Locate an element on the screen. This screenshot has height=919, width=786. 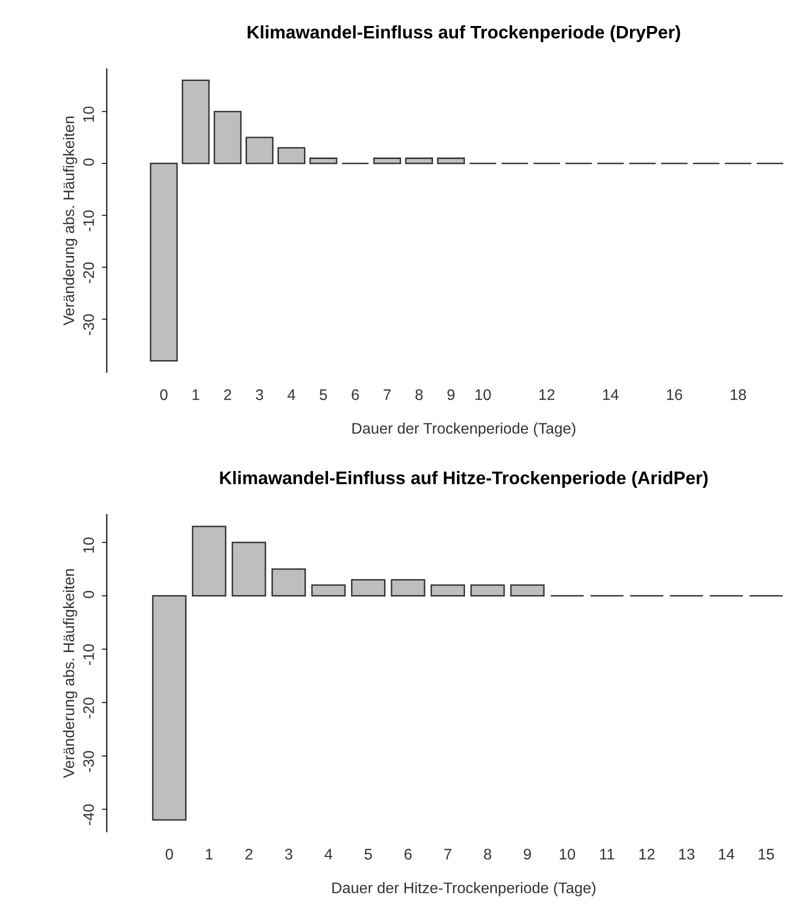
x-tick-label: 13 is located at coordinates (686, 854).